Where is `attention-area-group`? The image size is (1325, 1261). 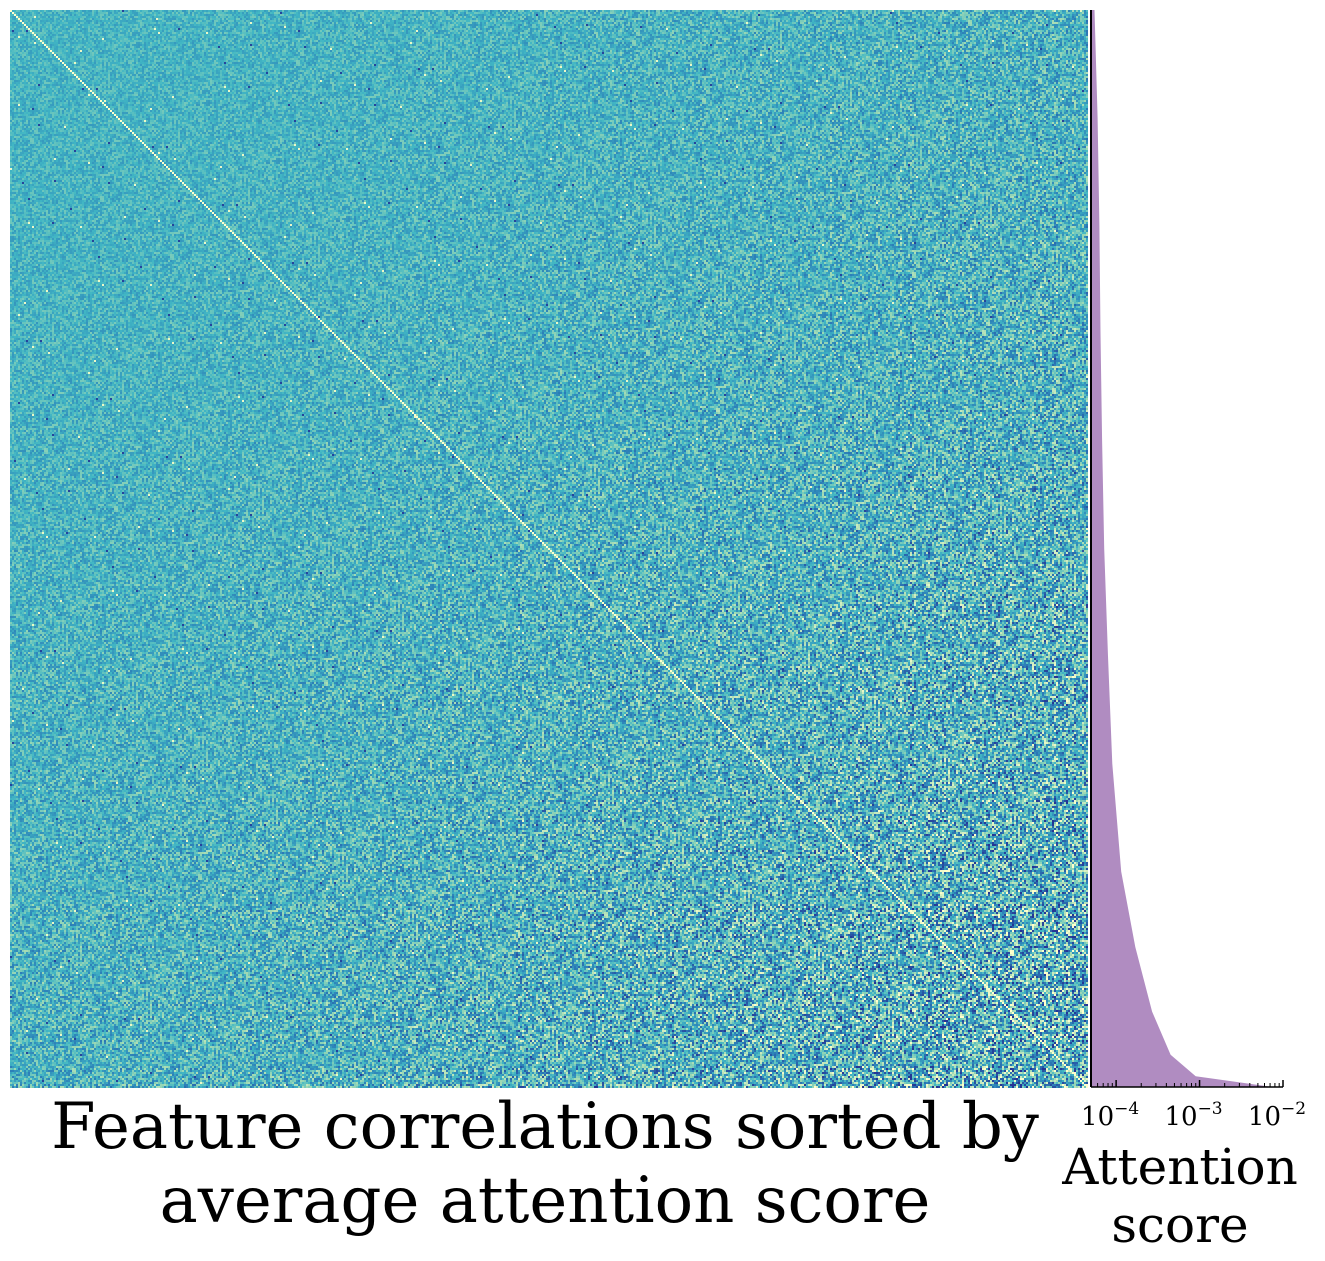
attention-area-group is located at coordinates (1182, 548).